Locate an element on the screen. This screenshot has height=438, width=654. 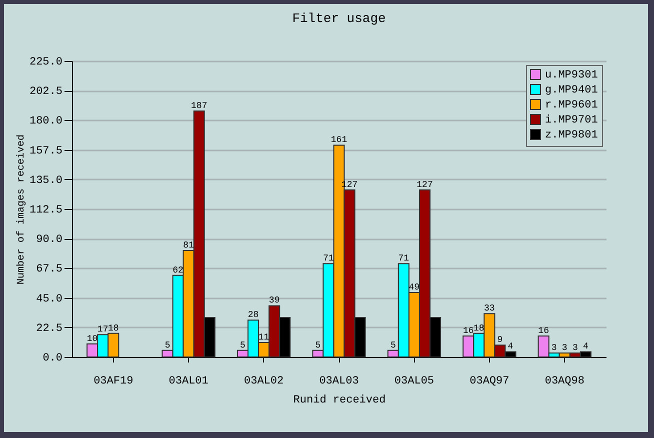
legend-label: u.MP9301 is located at coordinates (571, 76).